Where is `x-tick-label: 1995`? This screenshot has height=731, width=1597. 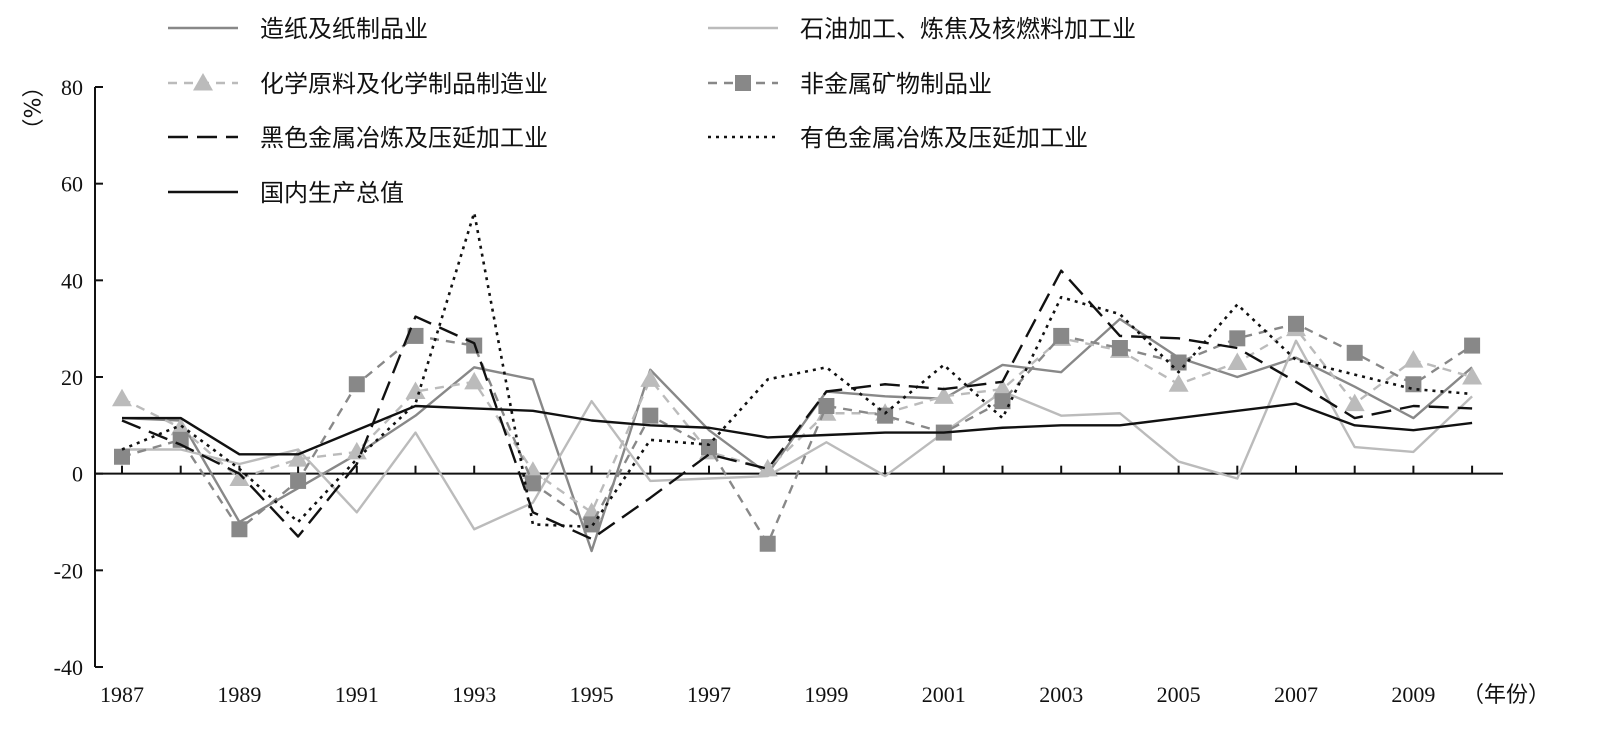 x-tick-label: 1995 is located at coordinates (592, 694).